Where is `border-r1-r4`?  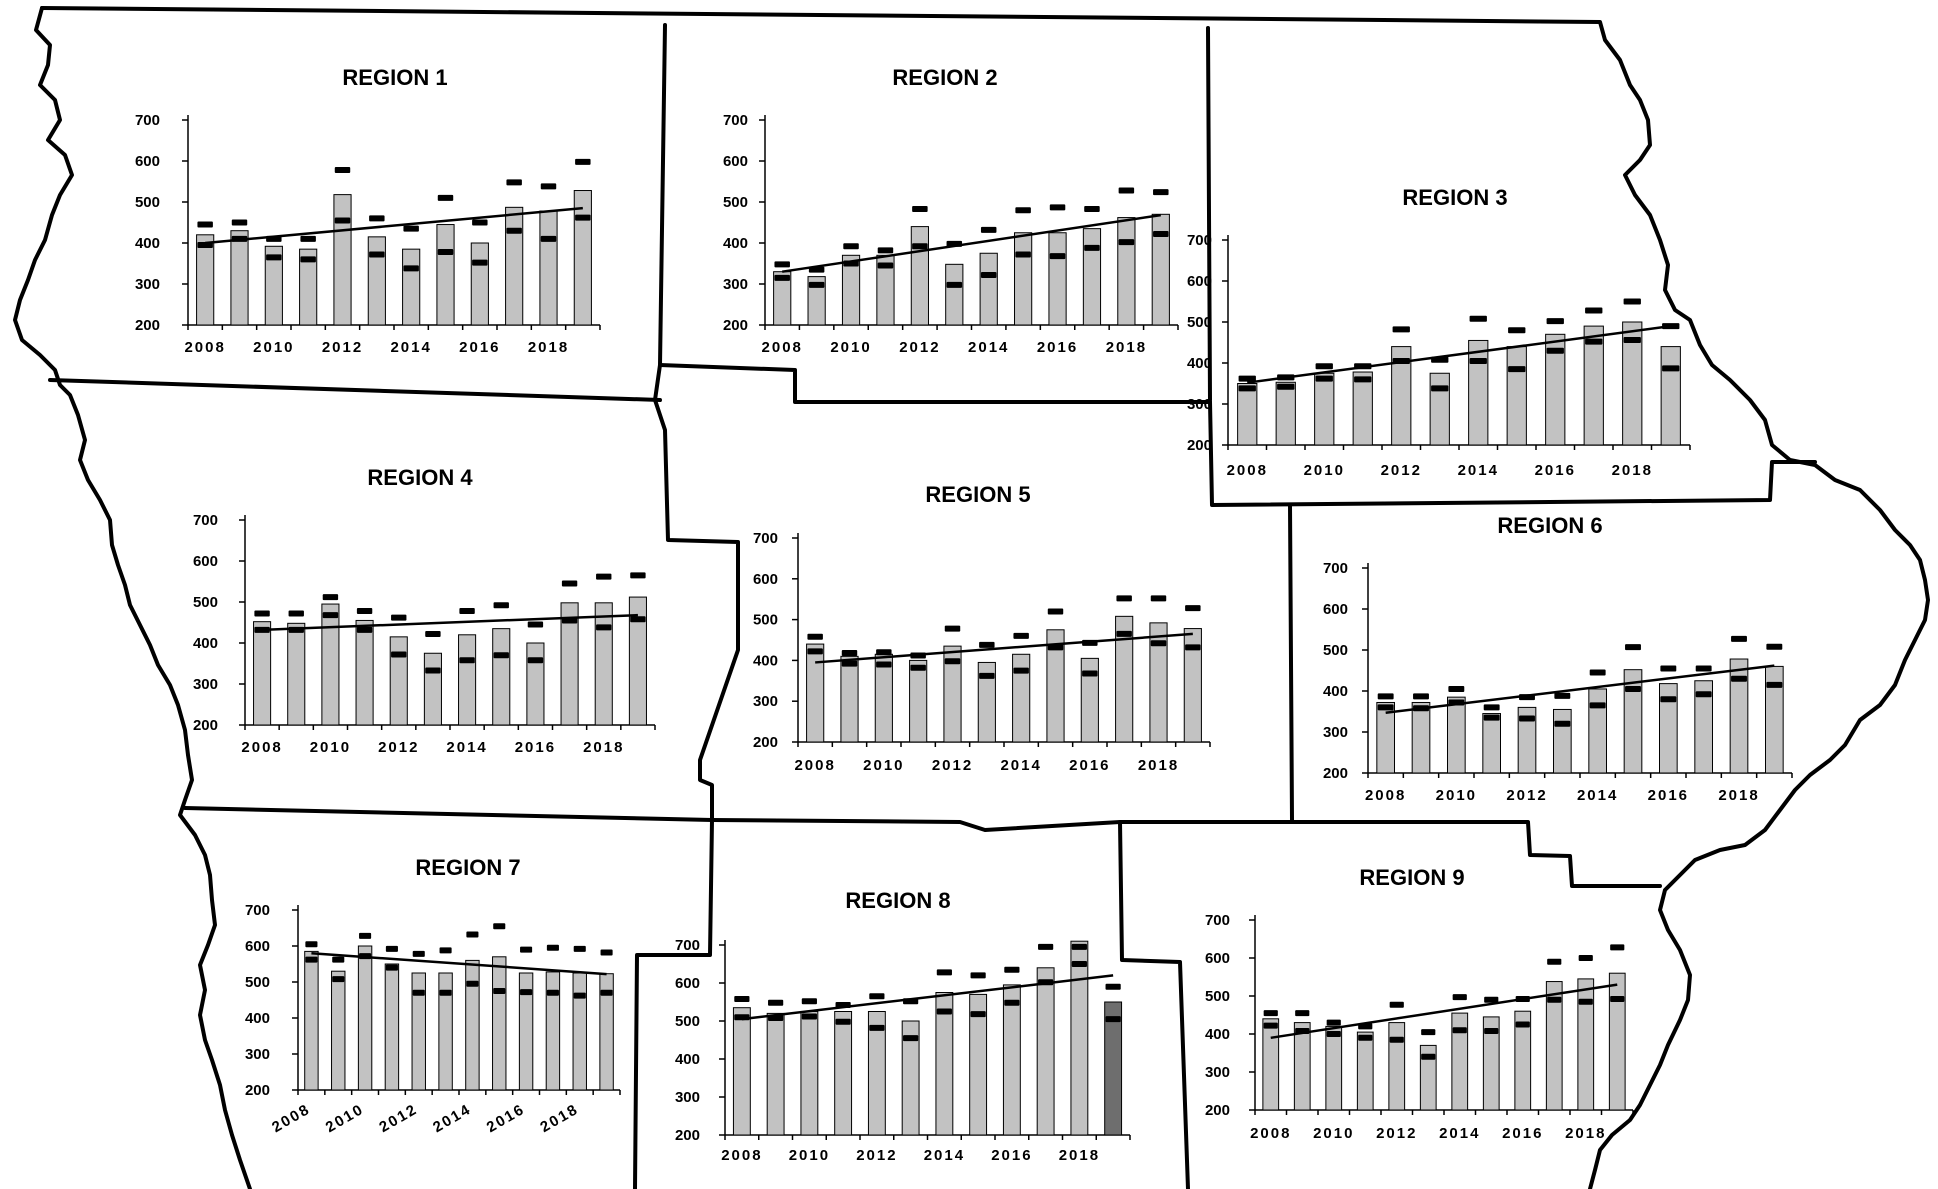
border-r1-r4 is located at coordinates (355, 390).